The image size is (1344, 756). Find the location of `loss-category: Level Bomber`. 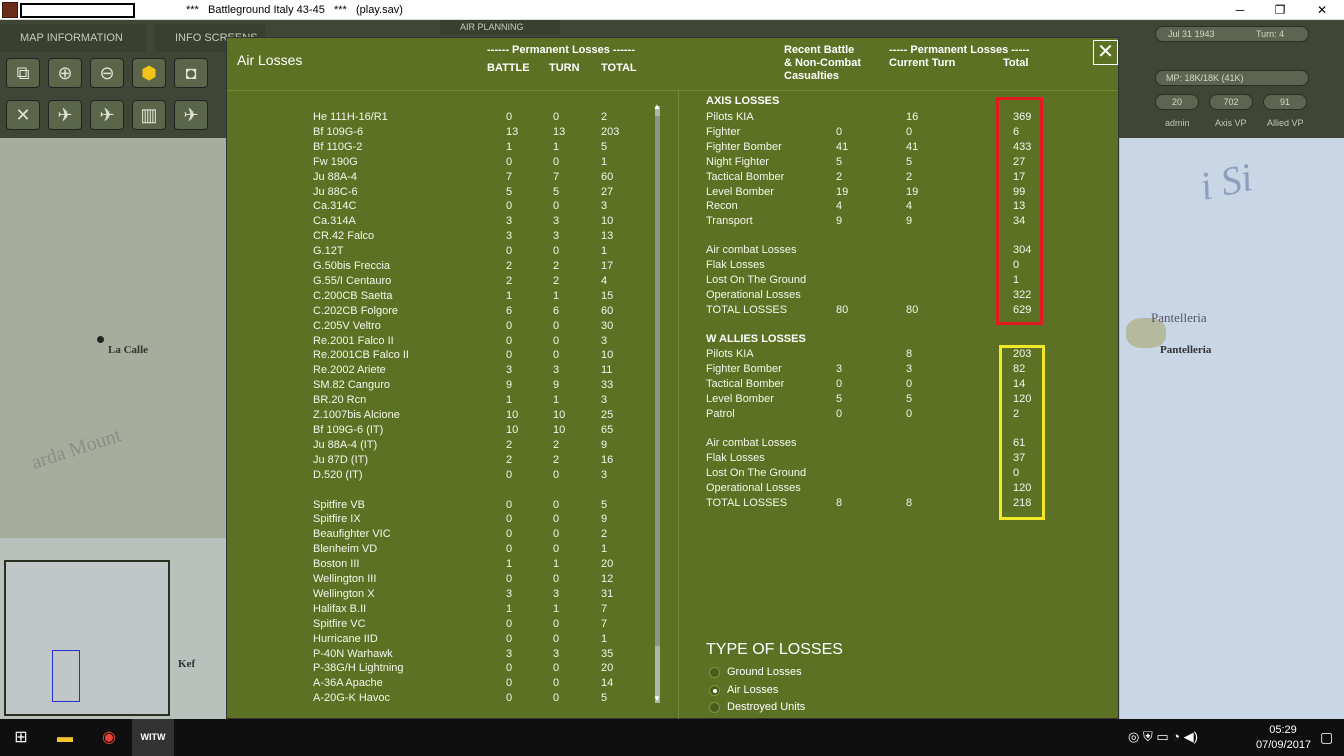

loss-category: Level Bomber is located at coordinates (740, 191).